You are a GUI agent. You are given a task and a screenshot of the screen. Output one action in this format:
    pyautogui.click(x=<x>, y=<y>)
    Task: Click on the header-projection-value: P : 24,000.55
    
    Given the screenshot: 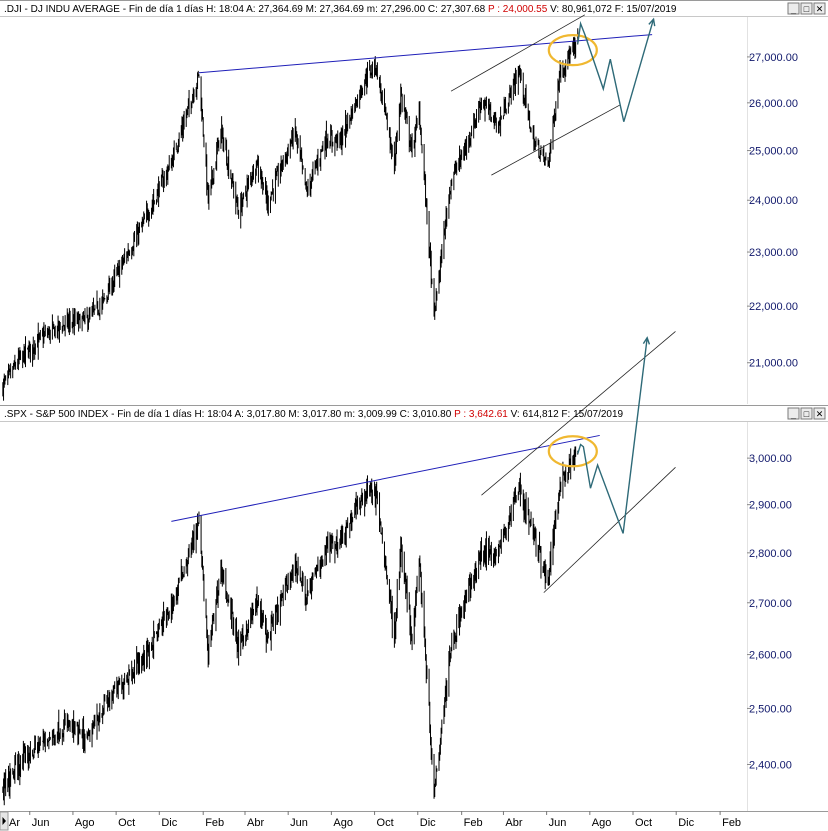 What is the action you would take?
    pyautogui.click(x=518, y=9)
    